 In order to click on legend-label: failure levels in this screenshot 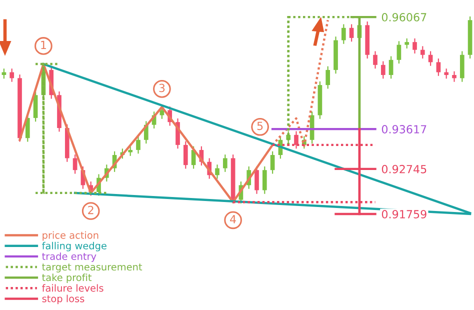, I will do `click(73, 288)`.